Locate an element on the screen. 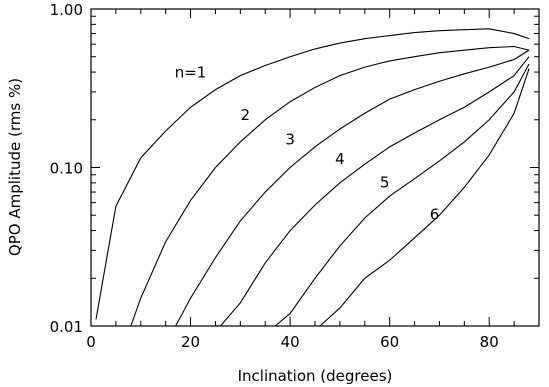 Image resolution: width=549 pixels, height=387 pixels. series-label-6: 6 is located at coordinates (435, 214).